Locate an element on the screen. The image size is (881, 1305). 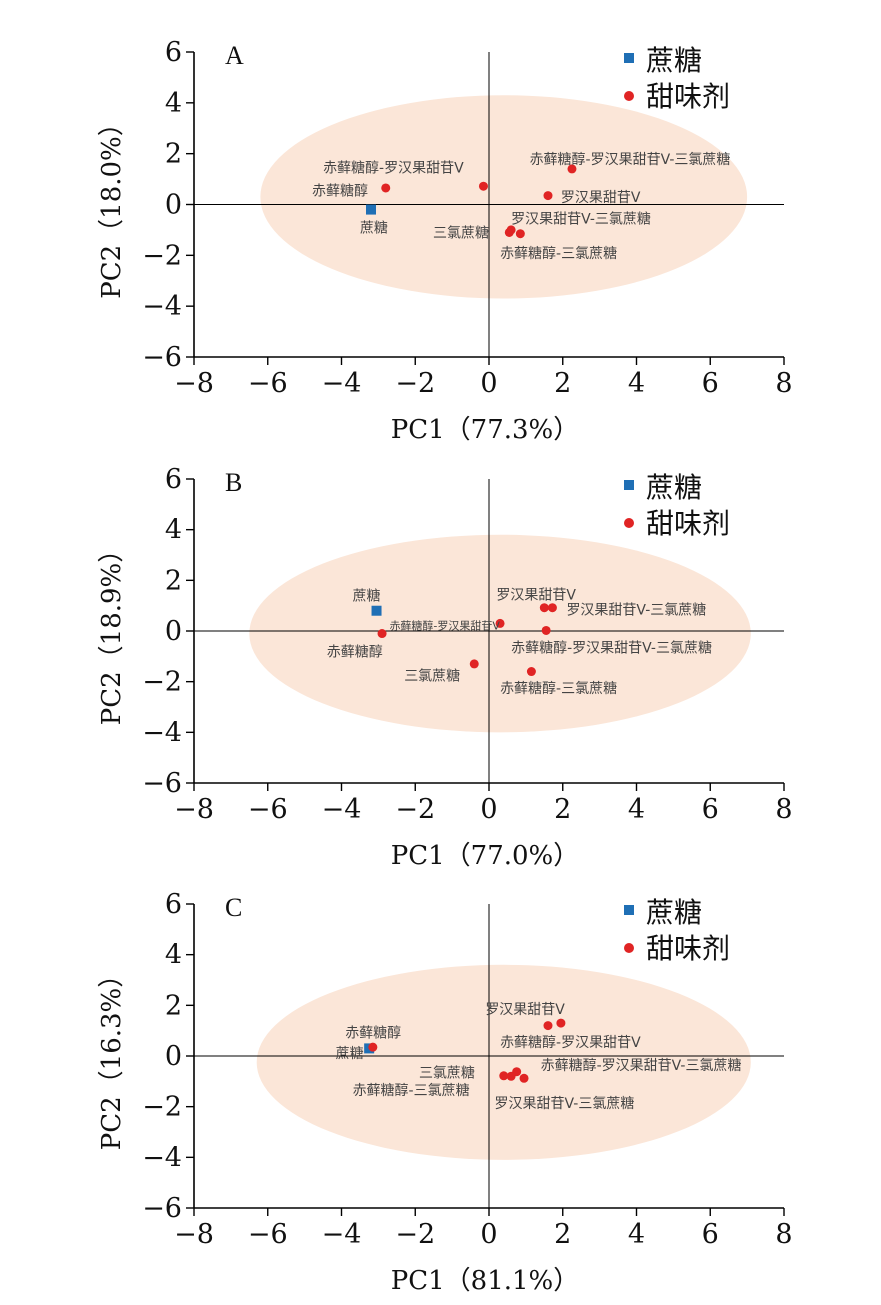
chart-c-legend-circle-marker is located at coordinates (629, 948).